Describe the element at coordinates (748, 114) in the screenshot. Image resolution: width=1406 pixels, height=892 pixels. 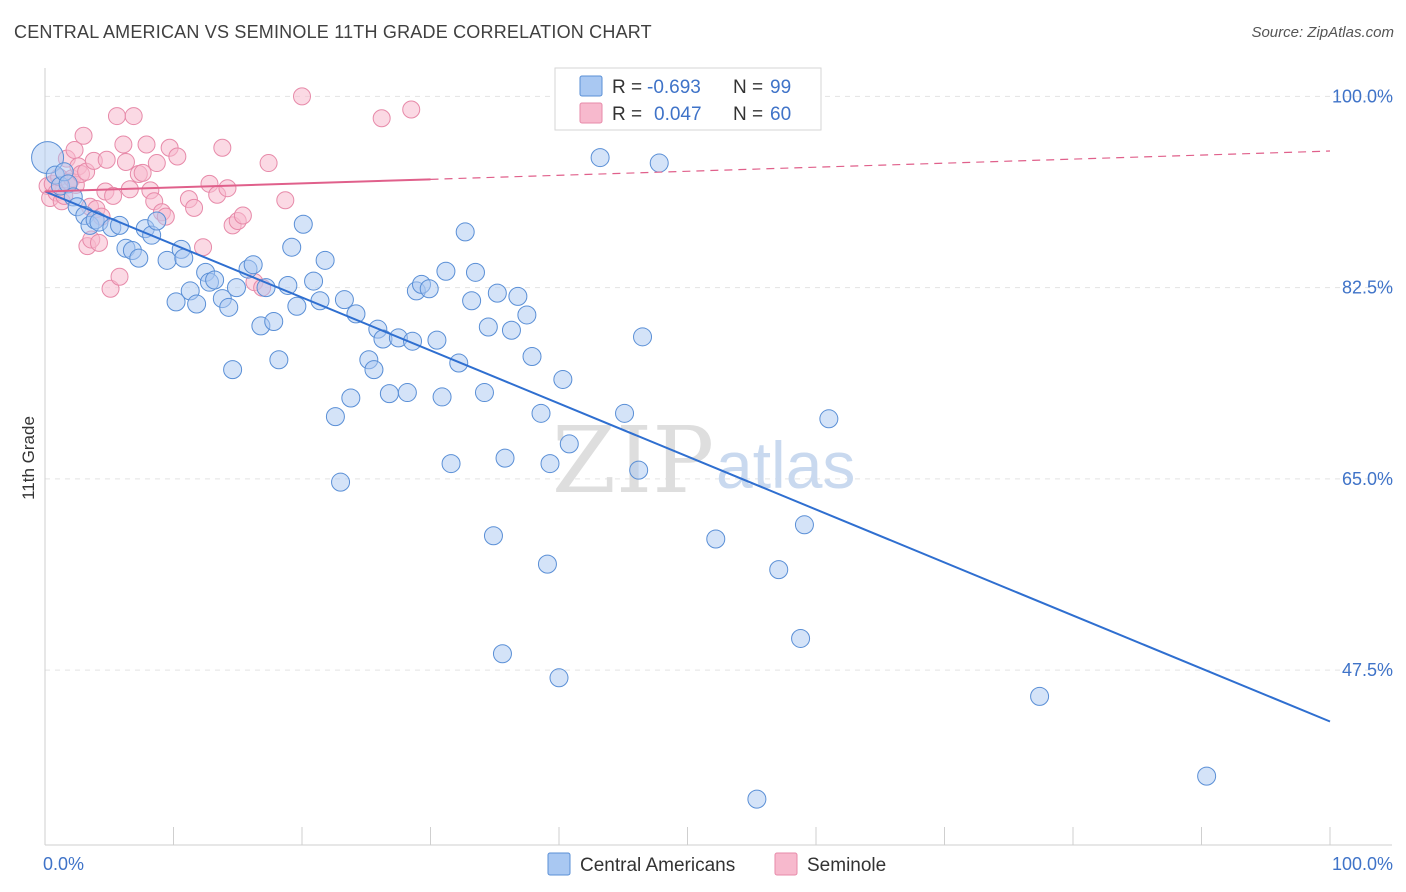
I see `legend-n-label-2: N =` at that location.